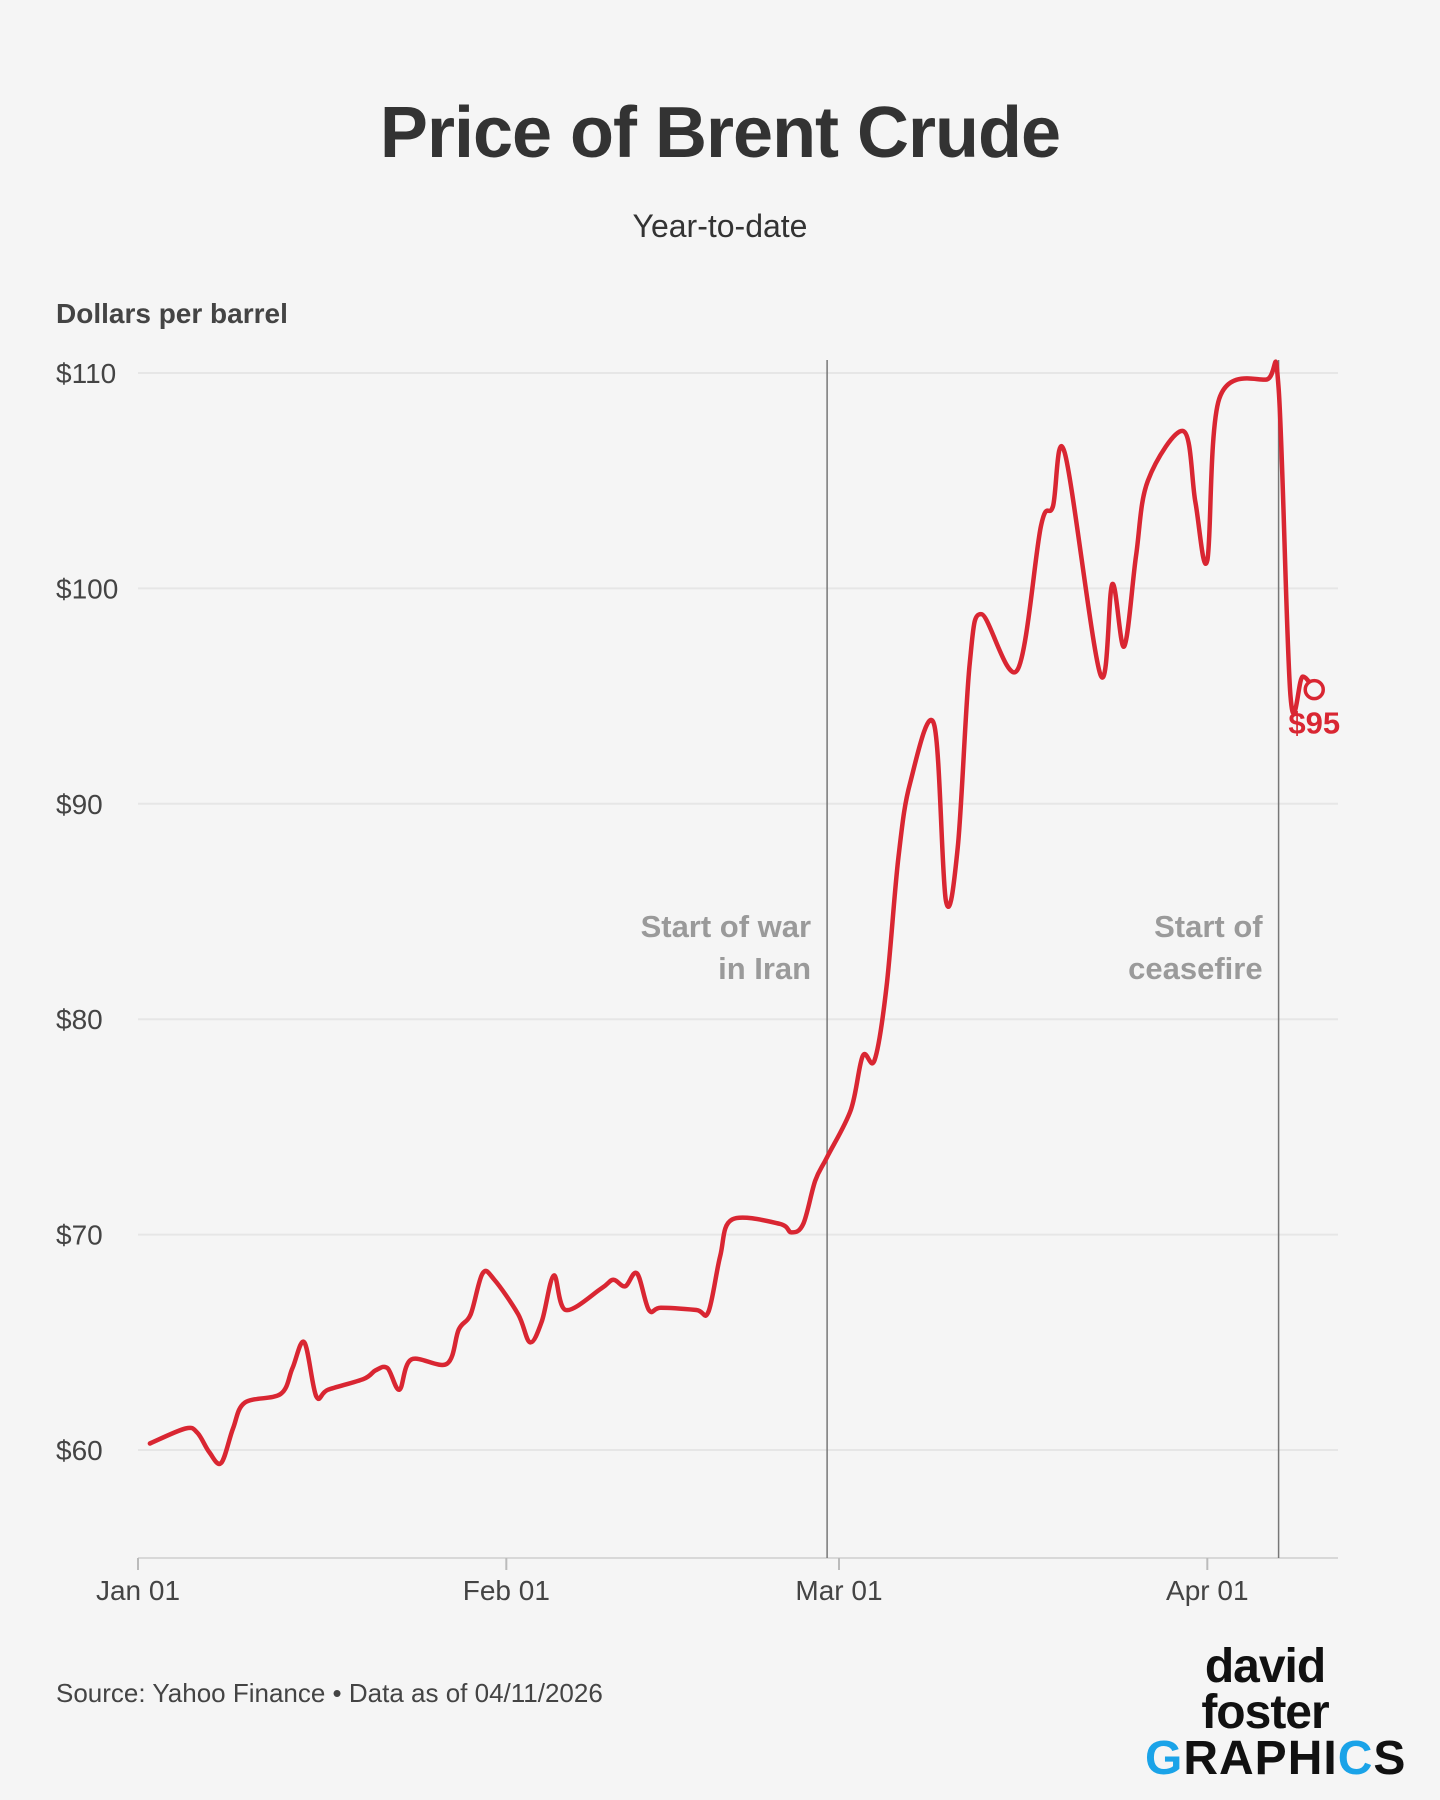 This screenshot has width=1440, height=1800. Describe the element at coordinates (838, 1590) in the screenshot. I see `x-tick-label: Mar 01` at that location.